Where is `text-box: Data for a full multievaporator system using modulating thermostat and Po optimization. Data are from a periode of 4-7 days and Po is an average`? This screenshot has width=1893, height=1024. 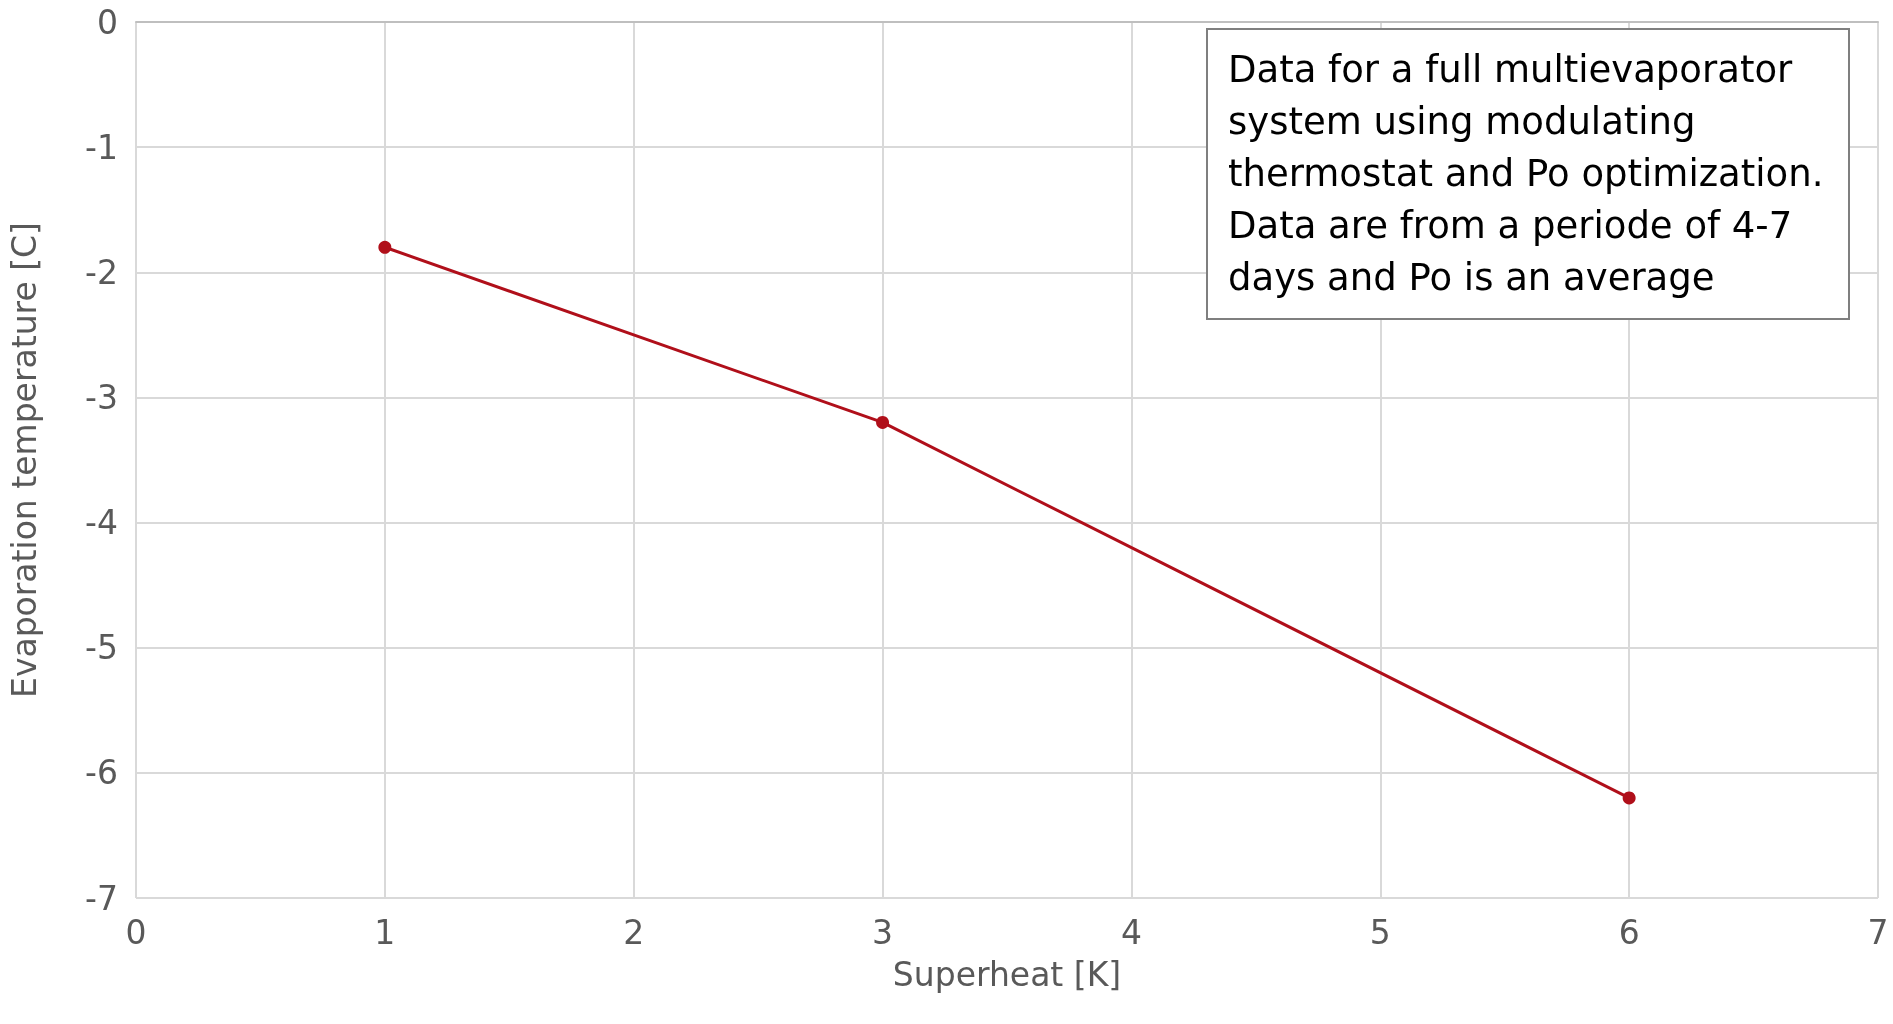 text-box: Data for a full multievaporator system using modulating thermostat and Po optimization. Data are from a periode of 4-7 days and Po is an average is located at coordinates (1528, 174).